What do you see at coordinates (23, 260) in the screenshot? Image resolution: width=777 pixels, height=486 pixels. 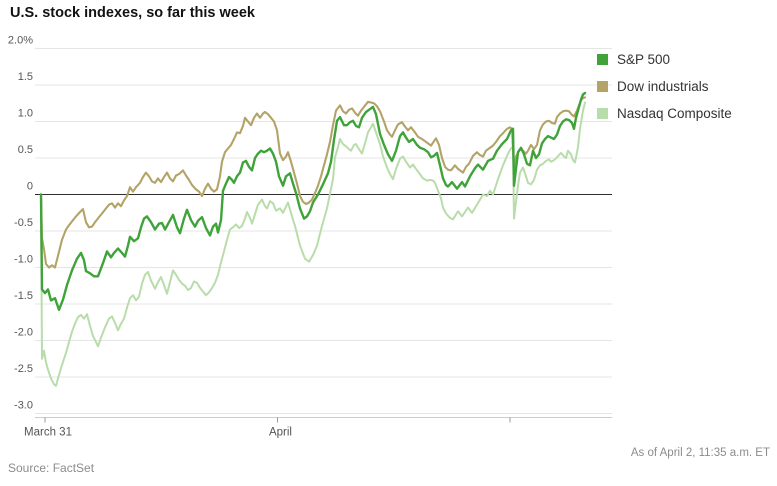 I see `svg-text: -1.0` at bounding box center [23, 260].